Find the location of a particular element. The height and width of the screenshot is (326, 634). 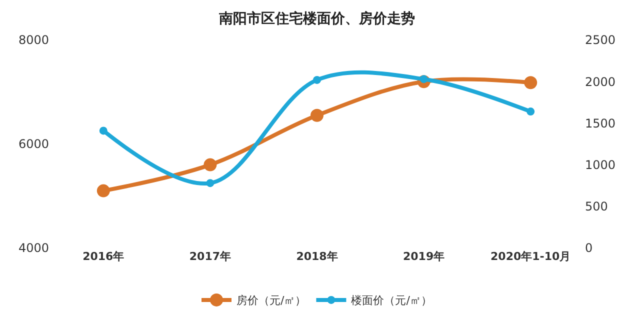

x-tick-label: 2019年 is located at coordinates (423, 256).